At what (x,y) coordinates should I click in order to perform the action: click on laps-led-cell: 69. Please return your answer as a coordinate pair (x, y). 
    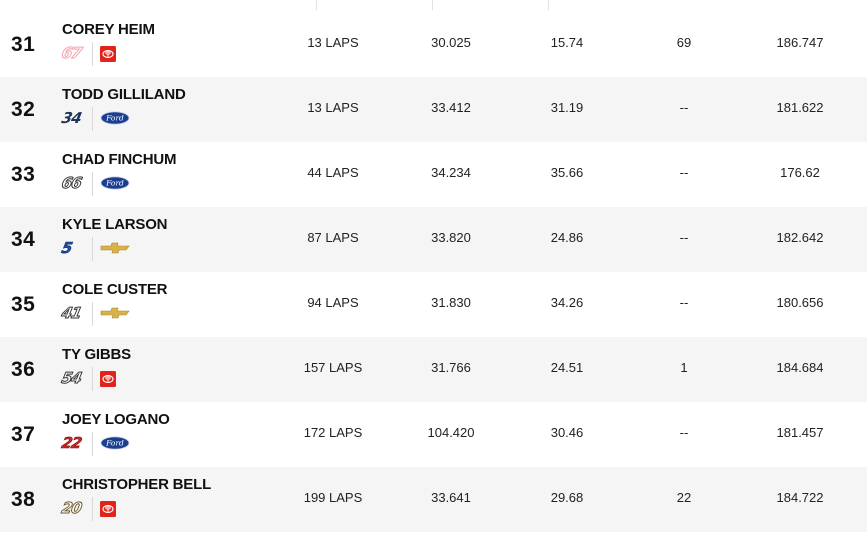
    Looking at the image, I should click on (684, 42).